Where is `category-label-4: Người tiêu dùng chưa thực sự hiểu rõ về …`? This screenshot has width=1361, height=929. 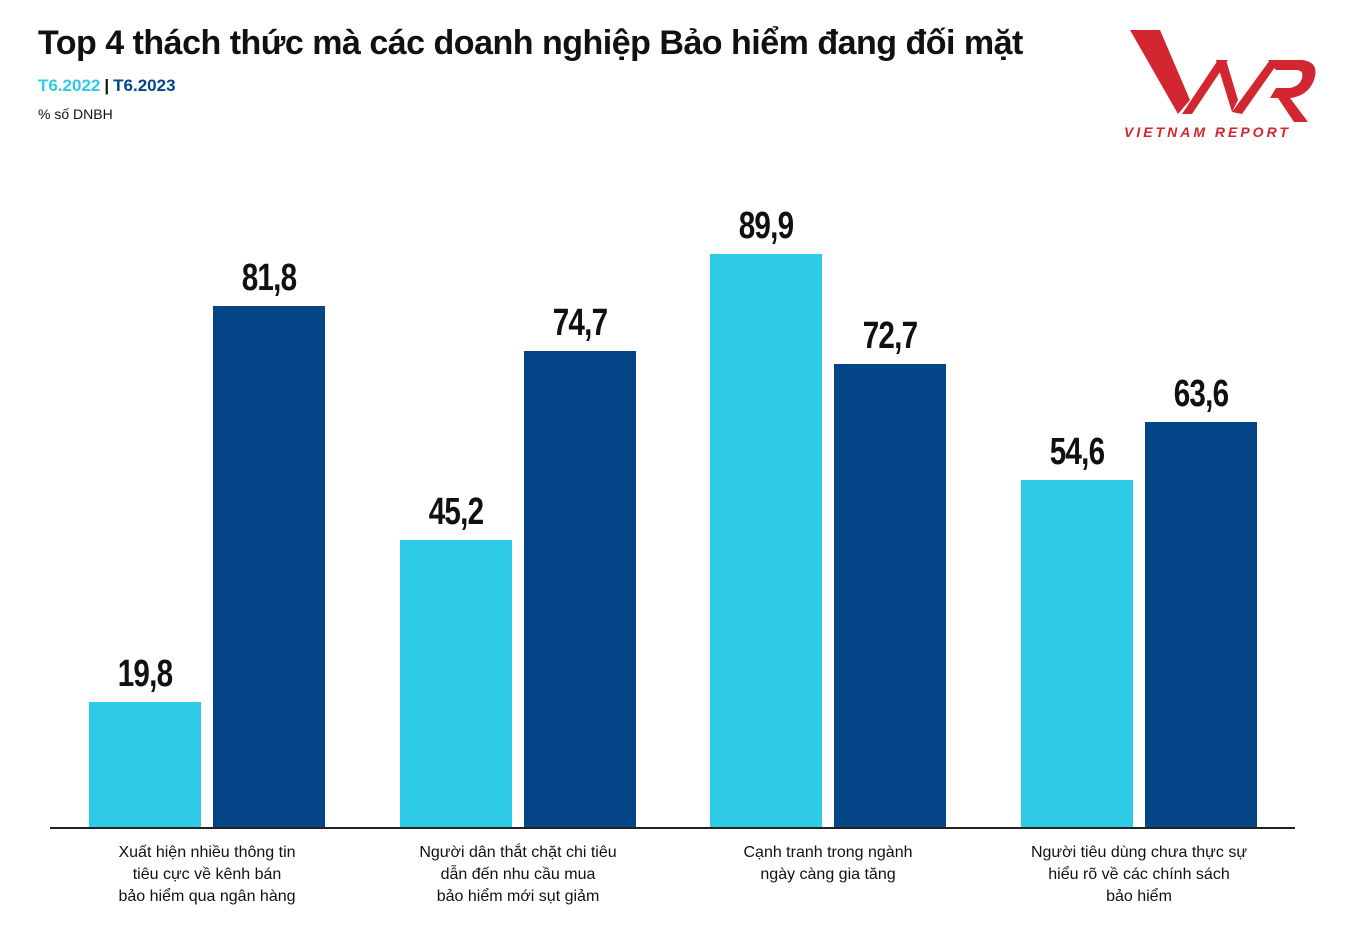 category-label-4: Người tiêu dùng chưa thực sự hiểu rõ về … is located at coordinates (1139, 874).